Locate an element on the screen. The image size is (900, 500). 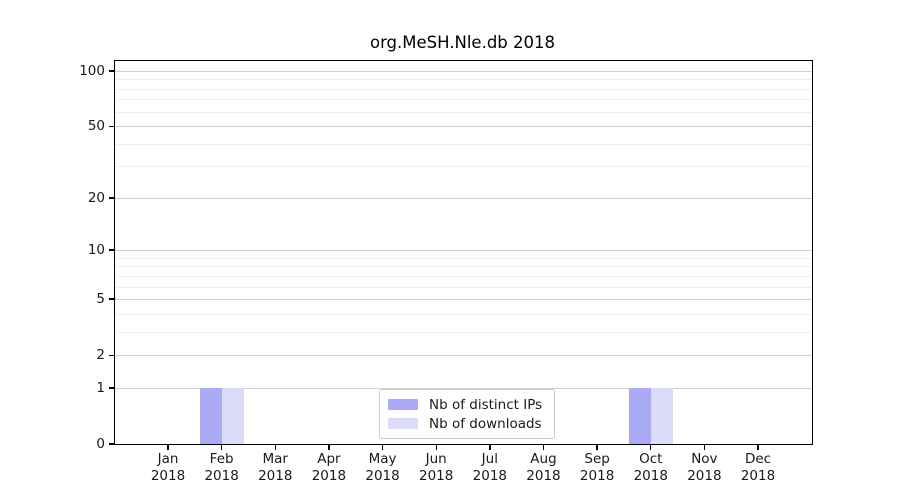
x-axis-tick-label: Jun 2018 is located at coordinates (436, 468).